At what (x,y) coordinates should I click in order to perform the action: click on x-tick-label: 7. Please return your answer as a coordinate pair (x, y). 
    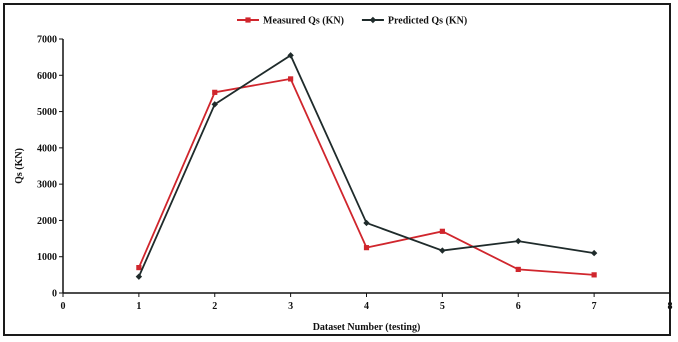
    Looking at the image, I should click on (594, 306).